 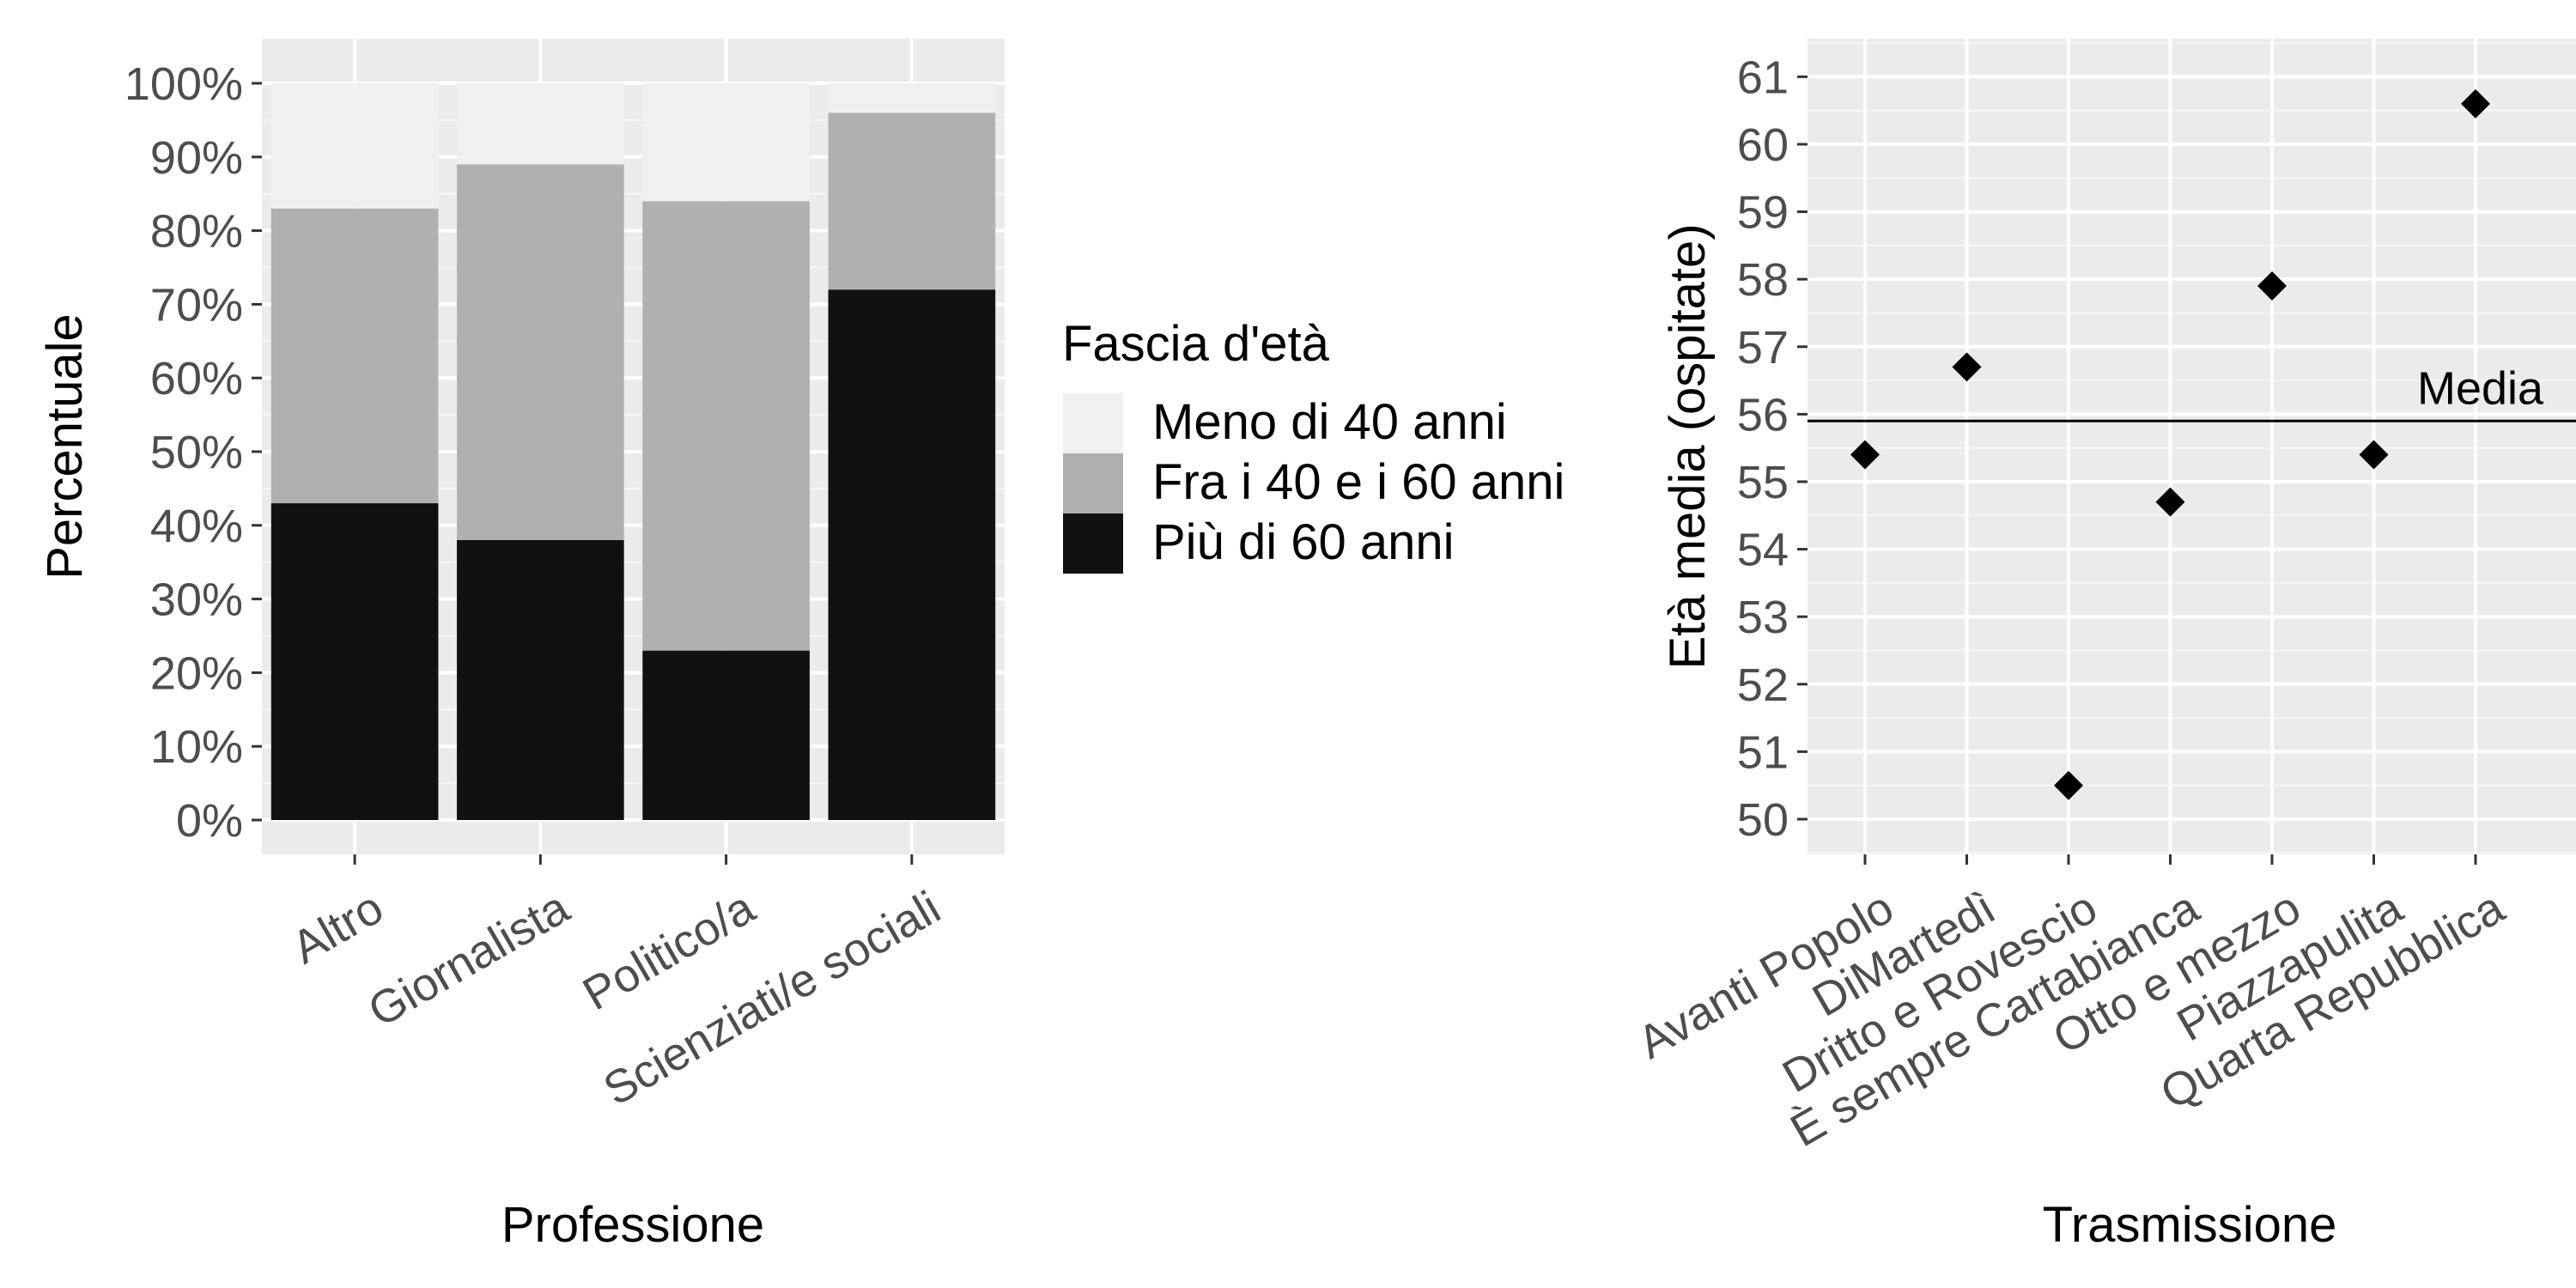 What do you see at coordinates (197, 673) in the screenshot?
I see `y-tick-label: 20%` at bounding box center [197, 673].